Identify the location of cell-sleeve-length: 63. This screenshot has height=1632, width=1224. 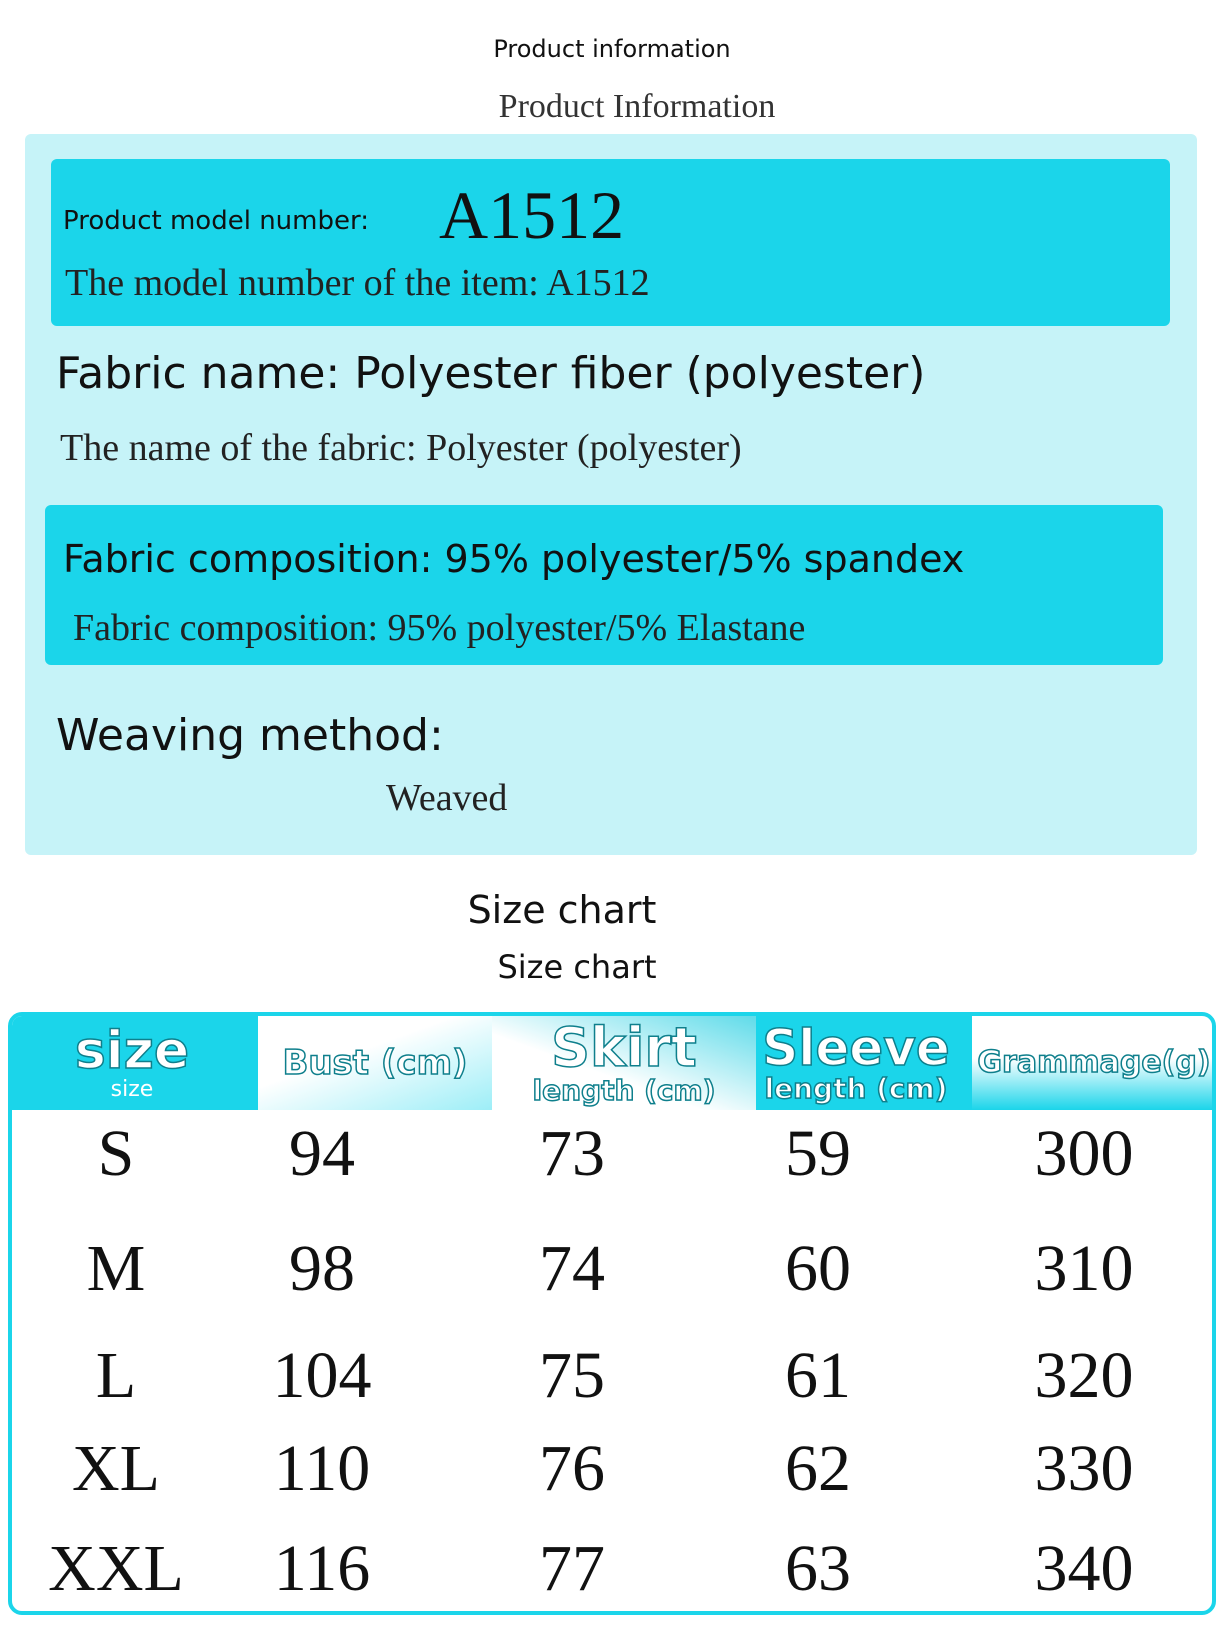
(818, 1568).